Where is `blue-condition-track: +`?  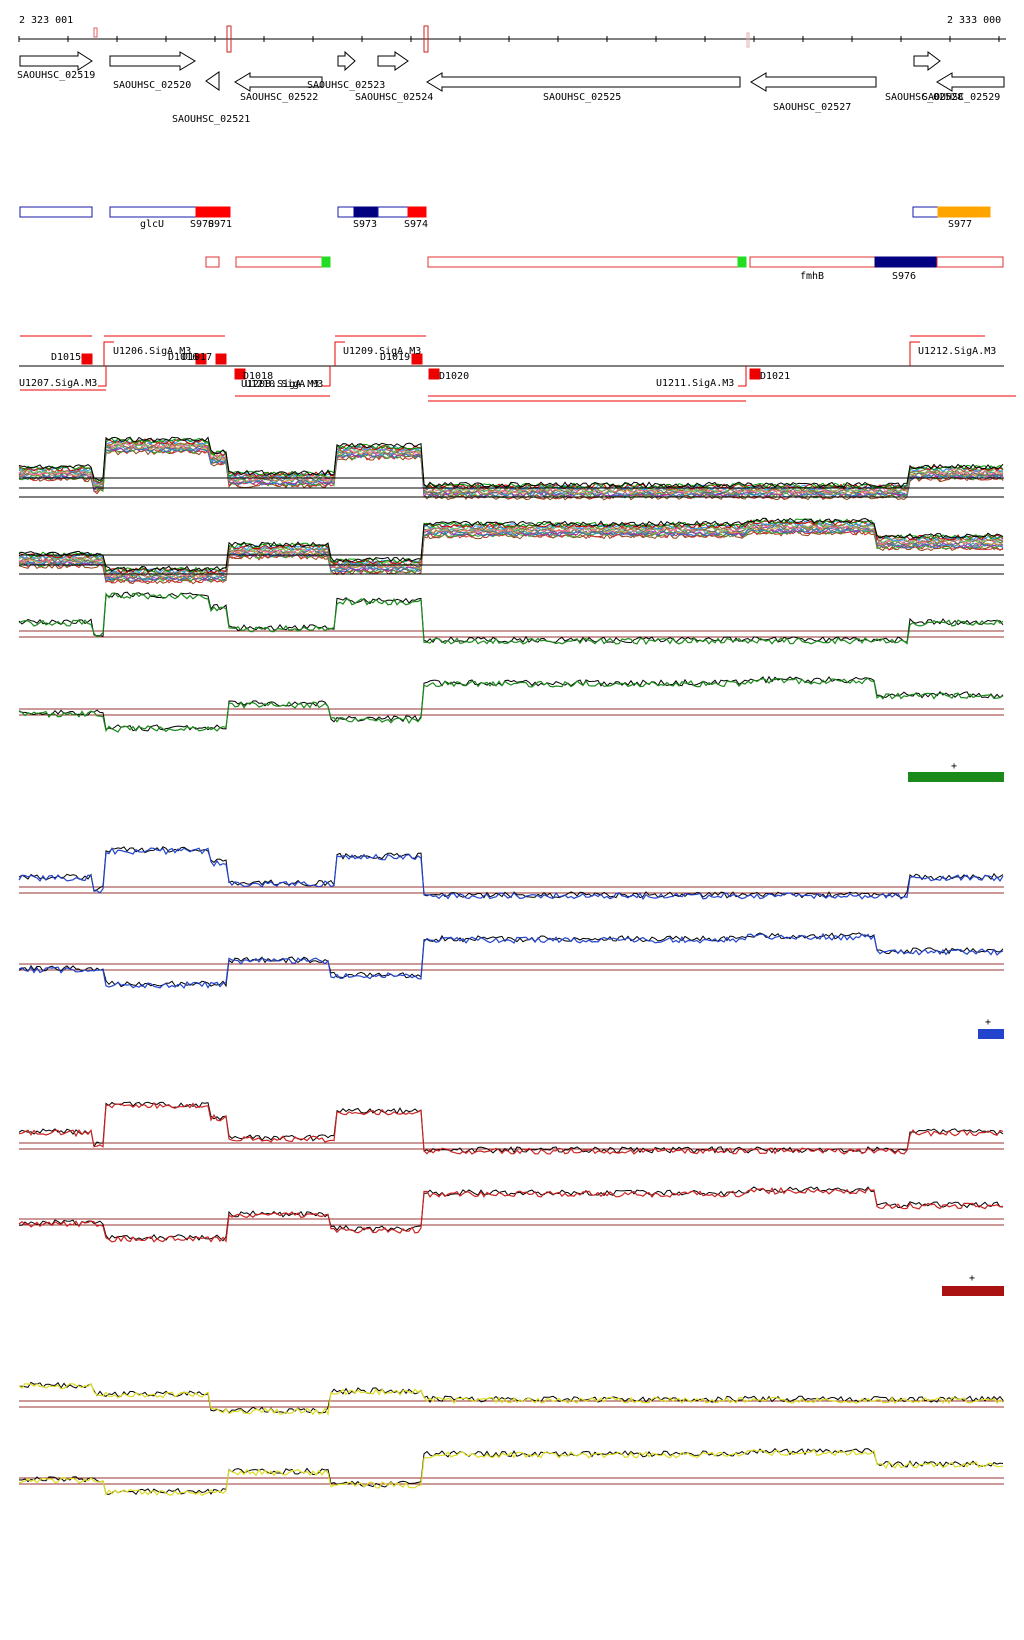
blue-condition-track: + is located at coordinates (511, 942).